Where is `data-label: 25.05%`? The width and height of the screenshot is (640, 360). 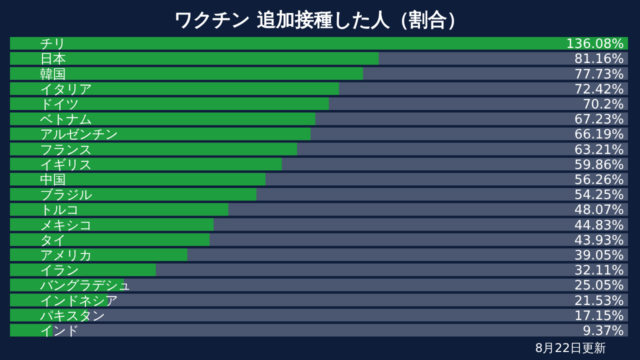 data-label: 25.05% is located at coordinates (599, 286).